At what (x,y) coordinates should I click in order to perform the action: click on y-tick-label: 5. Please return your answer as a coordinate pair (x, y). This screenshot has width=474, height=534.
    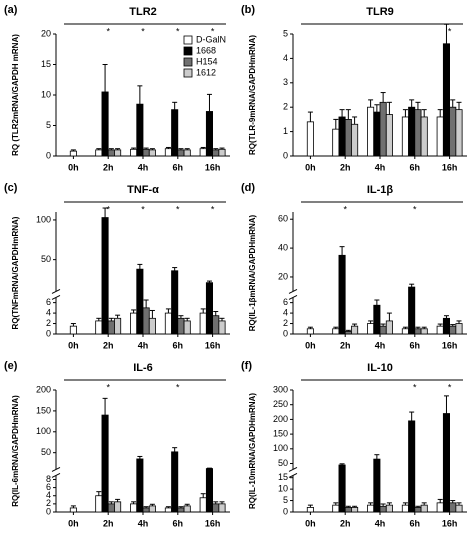
    Looking at the image, I should click on (285, 500).